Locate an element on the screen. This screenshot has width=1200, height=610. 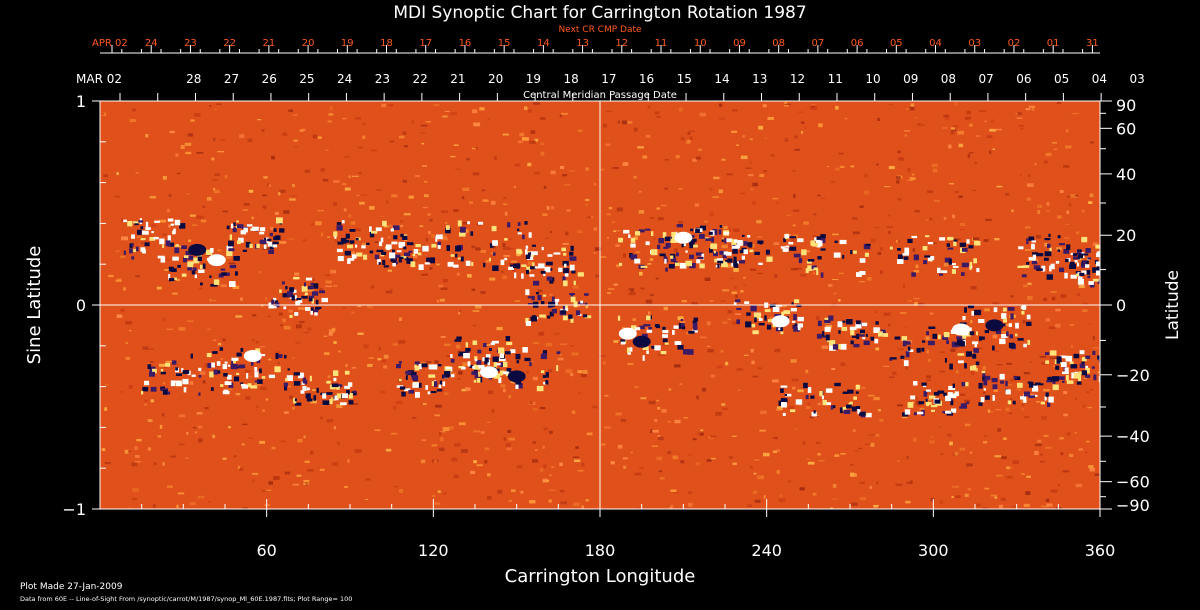
top-date-label: 21 is located at coordinates (268, 43).